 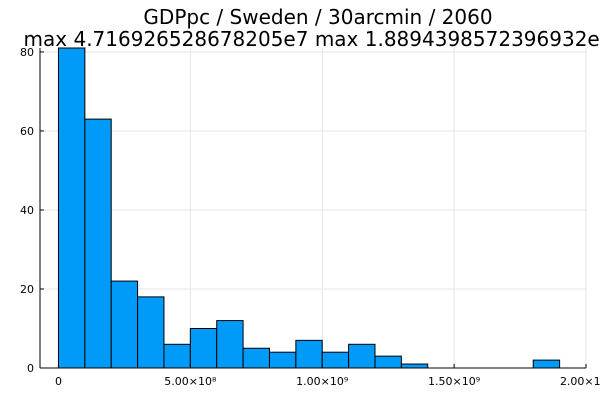 What do you see at coordinates (30, 368) in the screenshot?
I see `y-tick-label: 0` at bounding box center [30, 368].